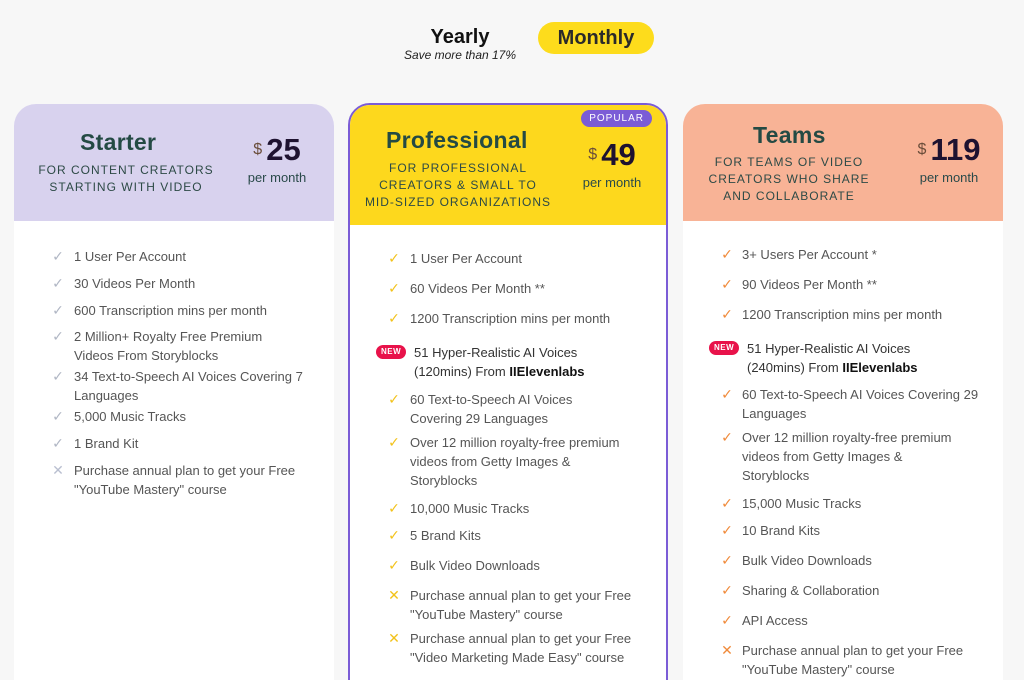 The image size is (1024, 680). What do you see at coordinates (126, 178) in the screenshot?
I see `plan-subtitle: For content creators starting with video` at bounding box center [126, 178].